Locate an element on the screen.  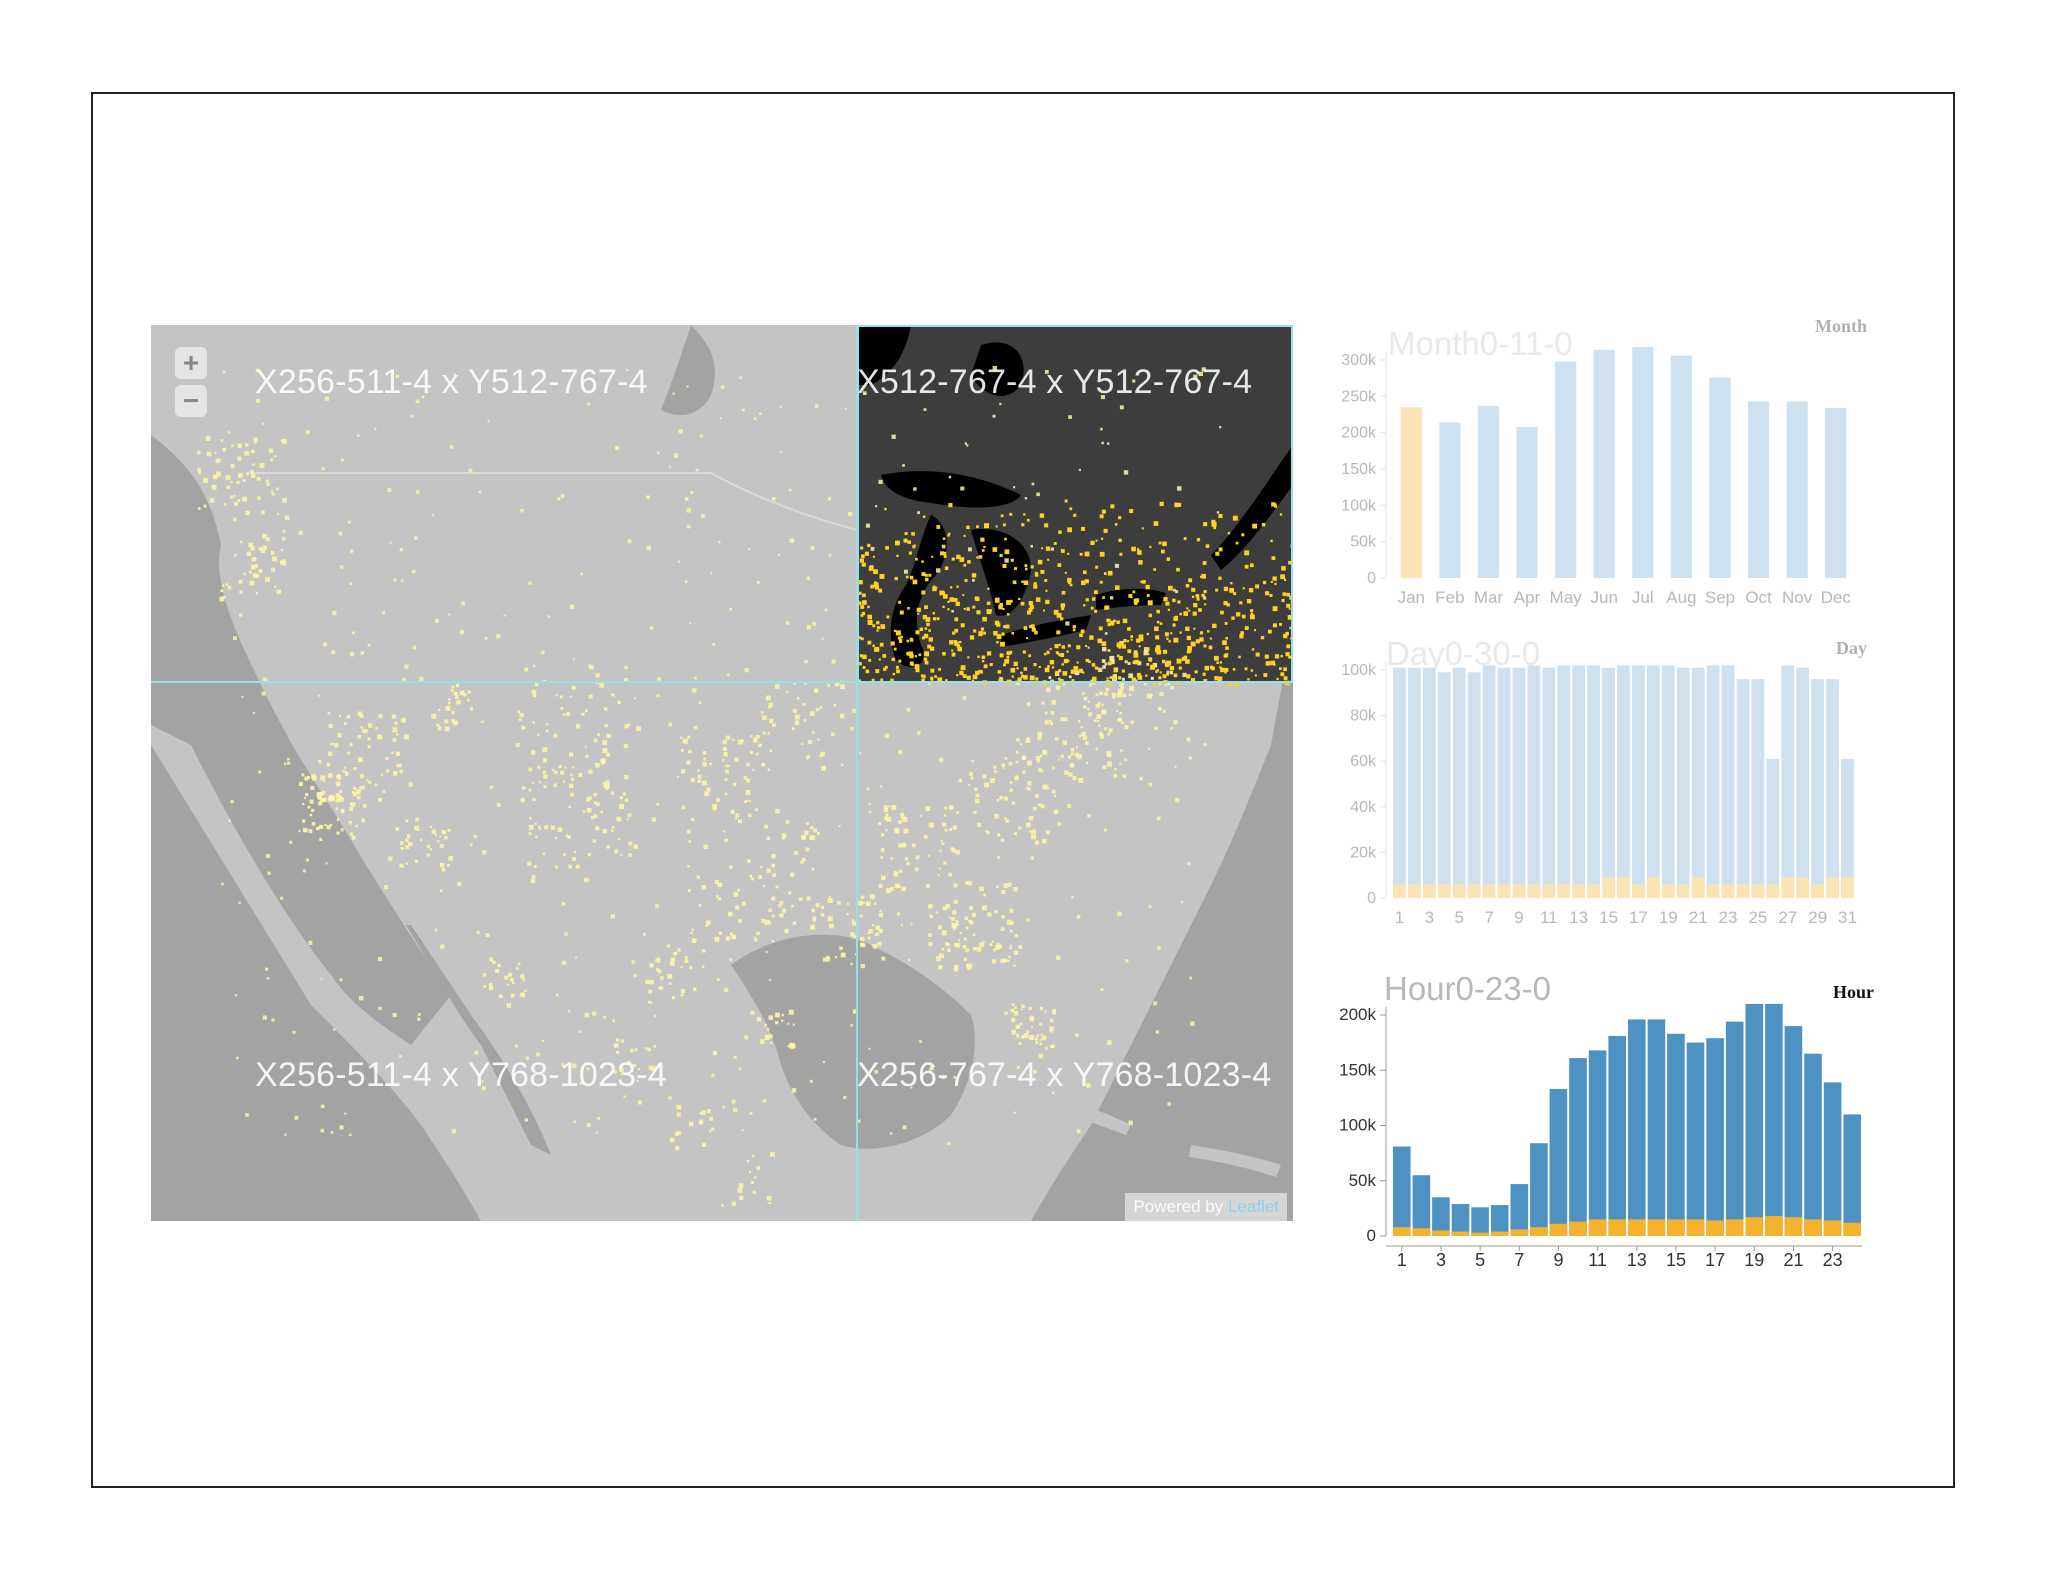
hour-y-tick-label: 50k is located at coordinates (1363, 1180).